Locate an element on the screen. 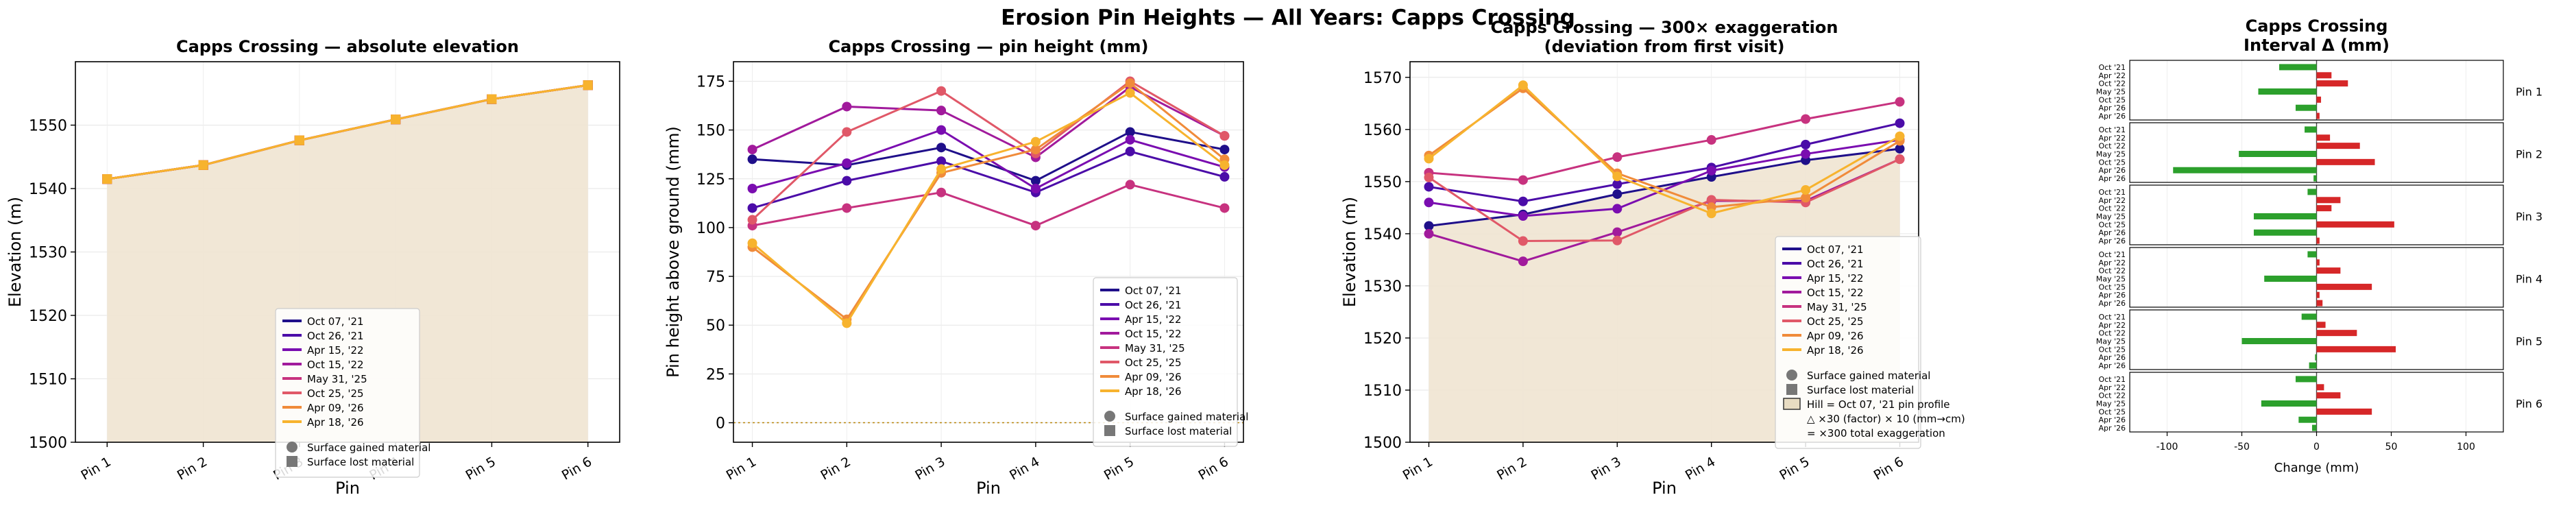 The image size is (2576, 506). legend-label: Apr 09, '26 is located at coordinates (1153, 377).